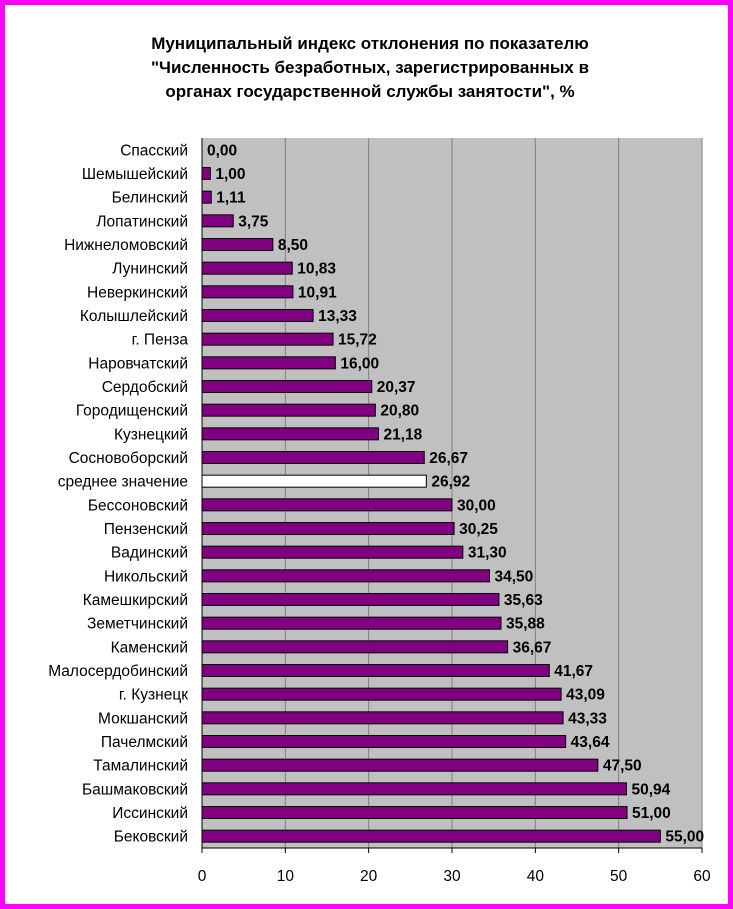 Image resolution: width=733 pixels, height=909 pixels. Describe the element at coordinates (253, 221) in the screenshot. I see `value-label: 3,75` at that location.